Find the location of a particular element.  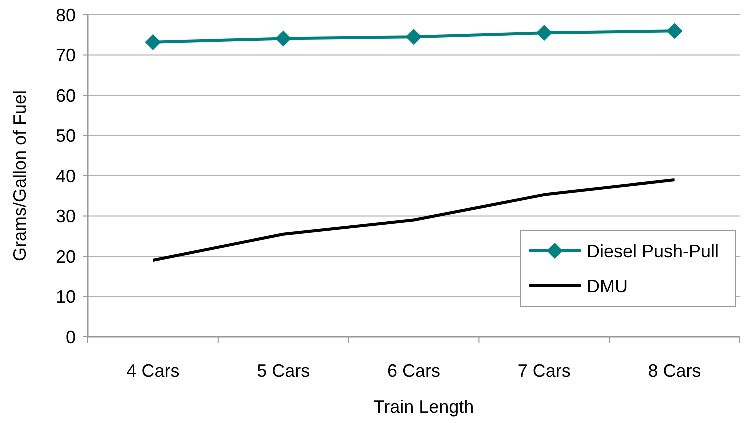

y-tick-label: 60 is located at coordinates (66, 96).